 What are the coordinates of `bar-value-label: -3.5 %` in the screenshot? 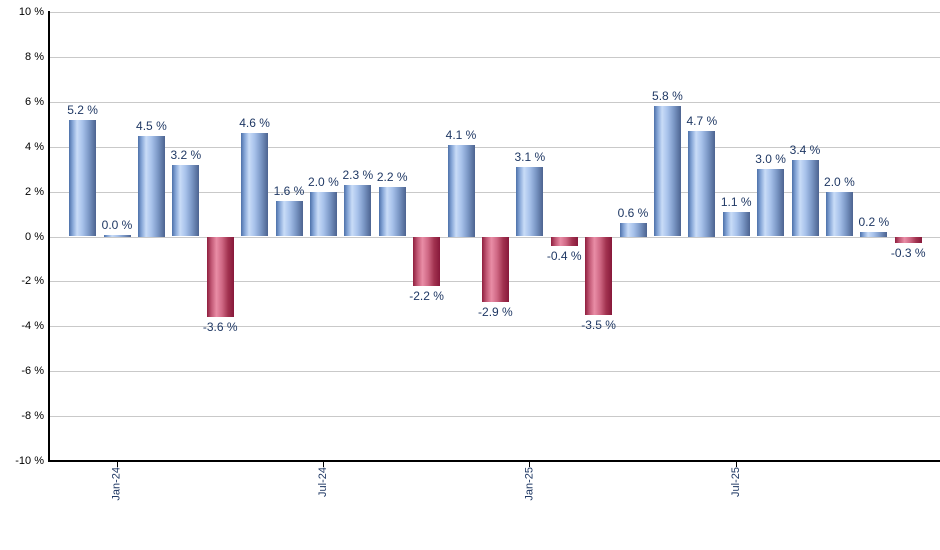 It's located at (598, 325).